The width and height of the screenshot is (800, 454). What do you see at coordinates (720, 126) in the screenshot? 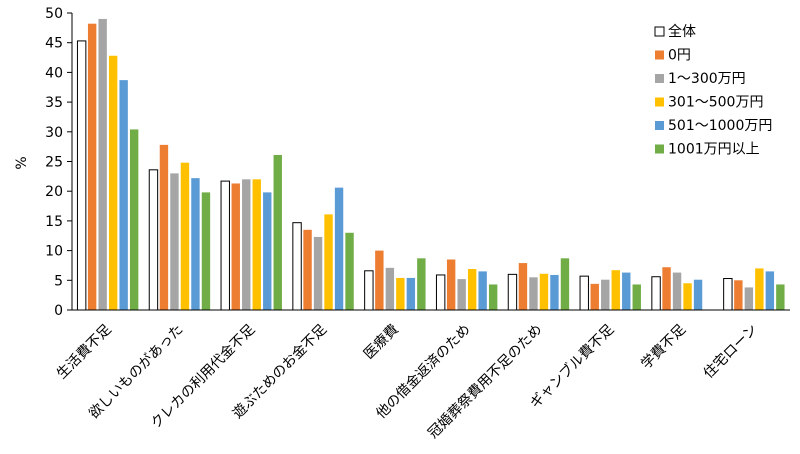
I see `legend-label: 501～1000万円` at bounding box center [720, 126].